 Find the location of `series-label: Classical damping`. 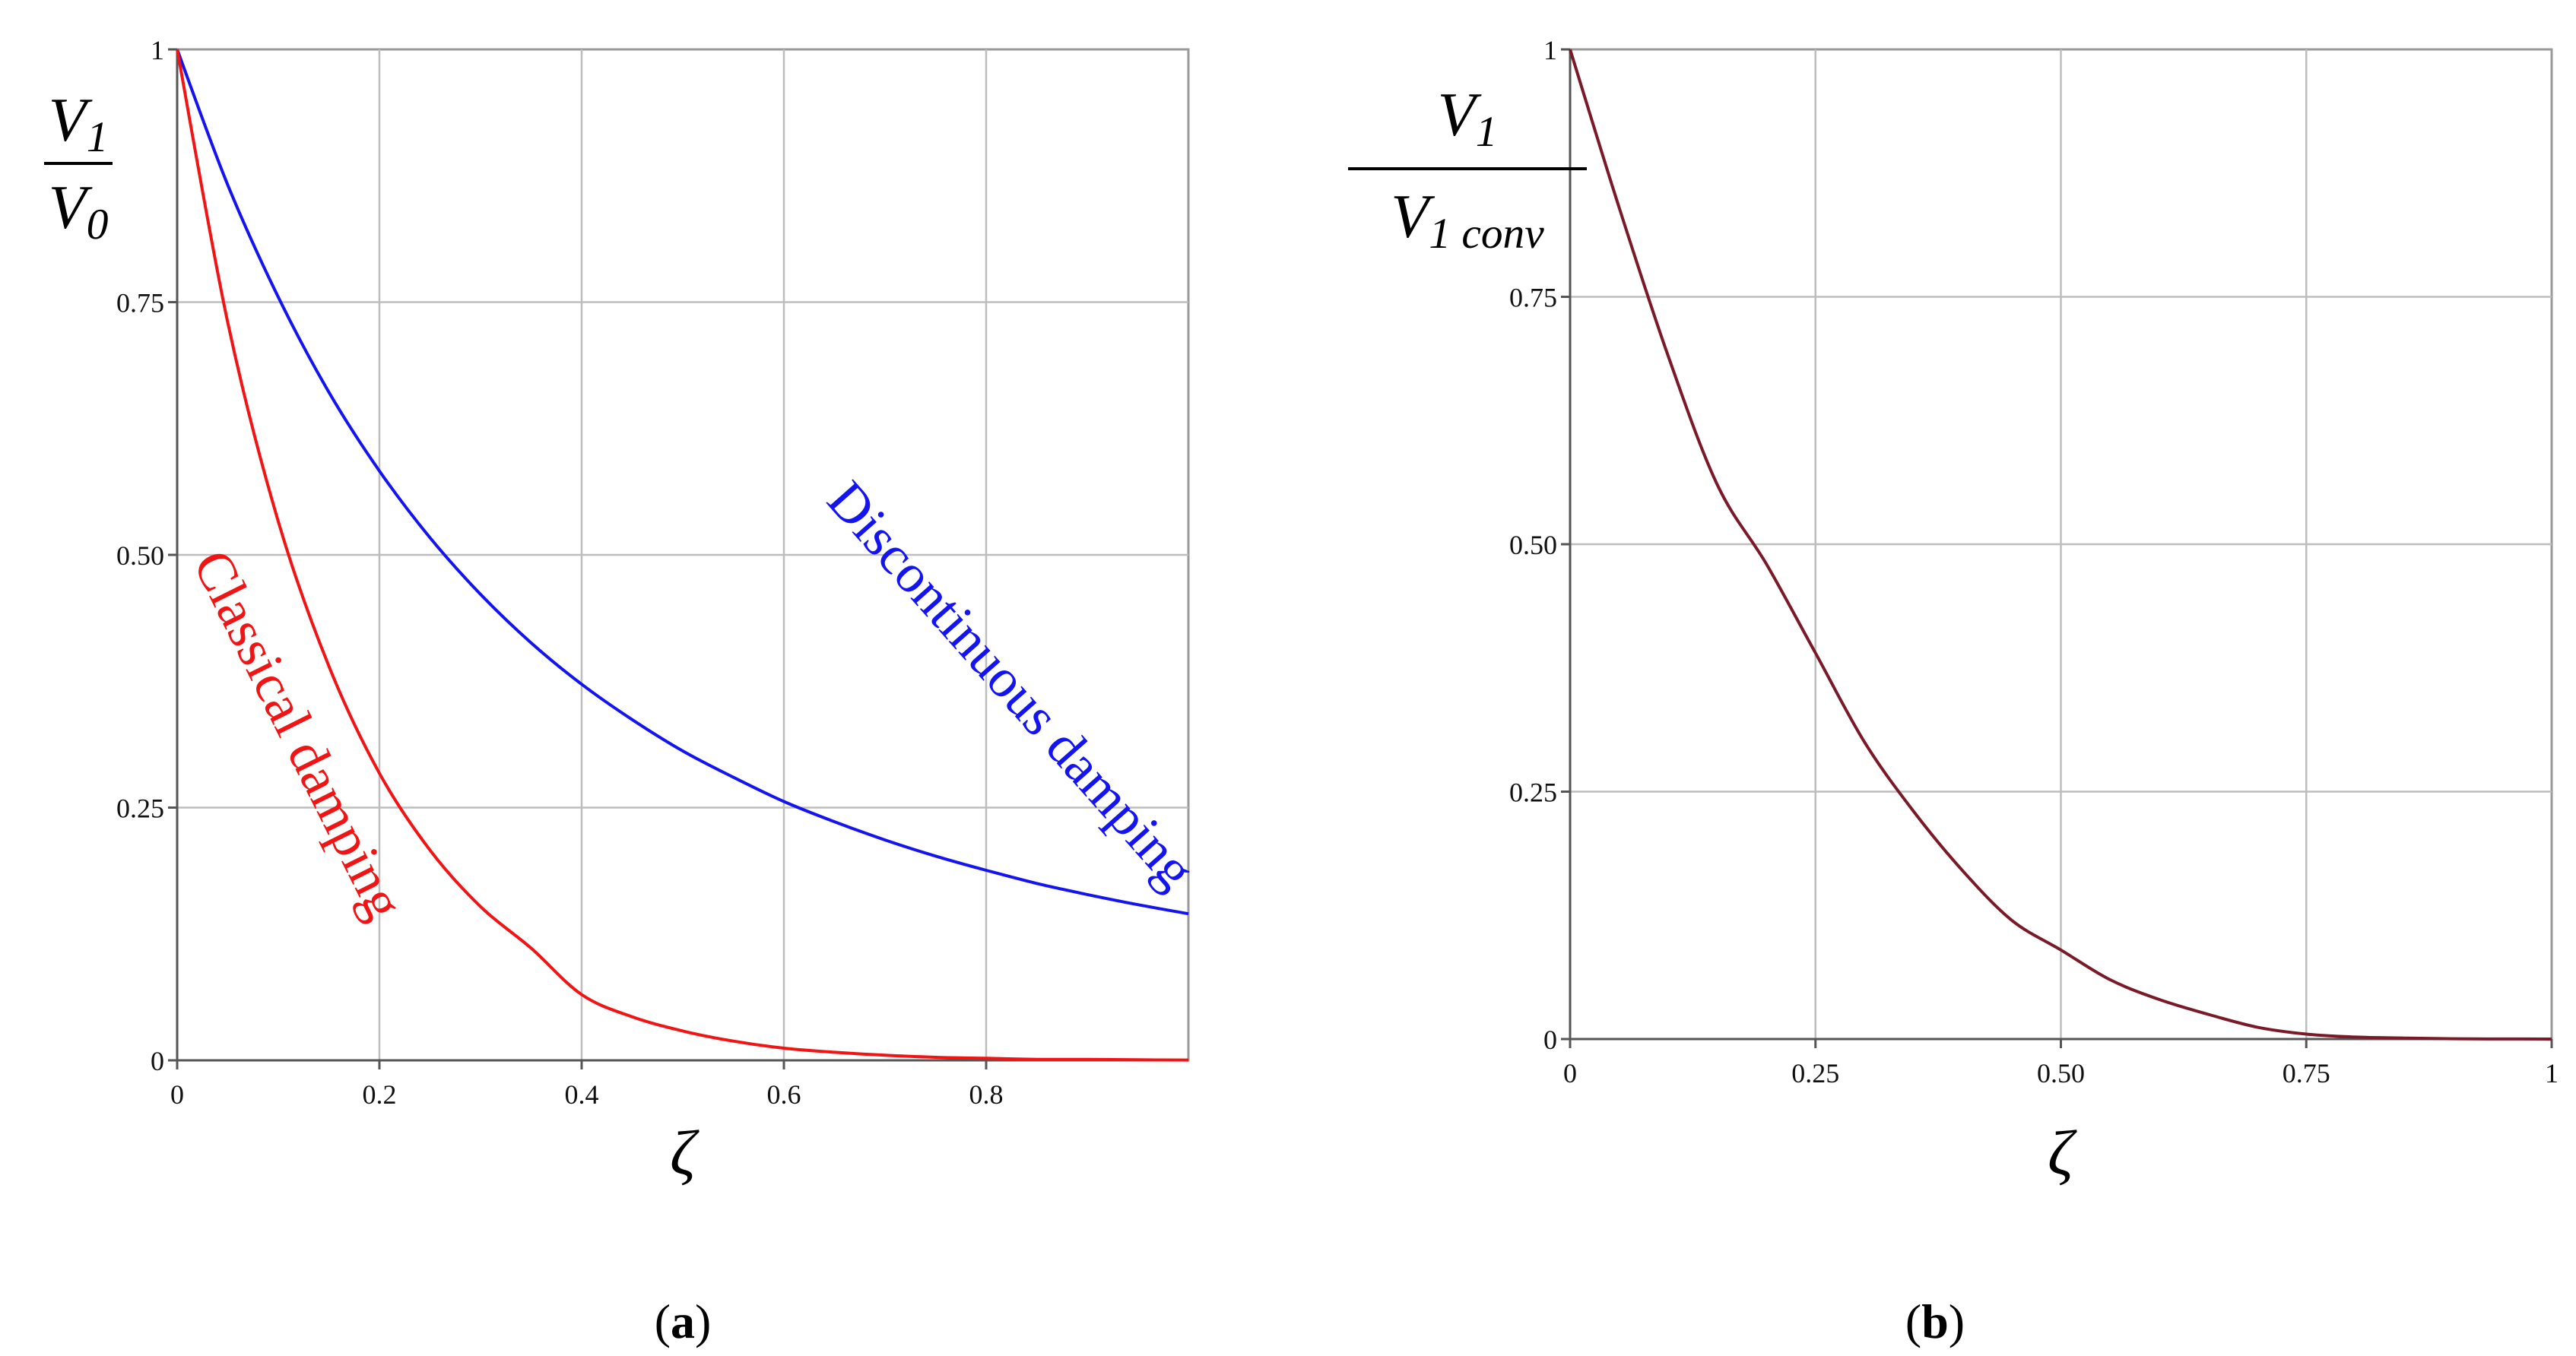

series-label: Classical damping is located at coordinates (299, 734).